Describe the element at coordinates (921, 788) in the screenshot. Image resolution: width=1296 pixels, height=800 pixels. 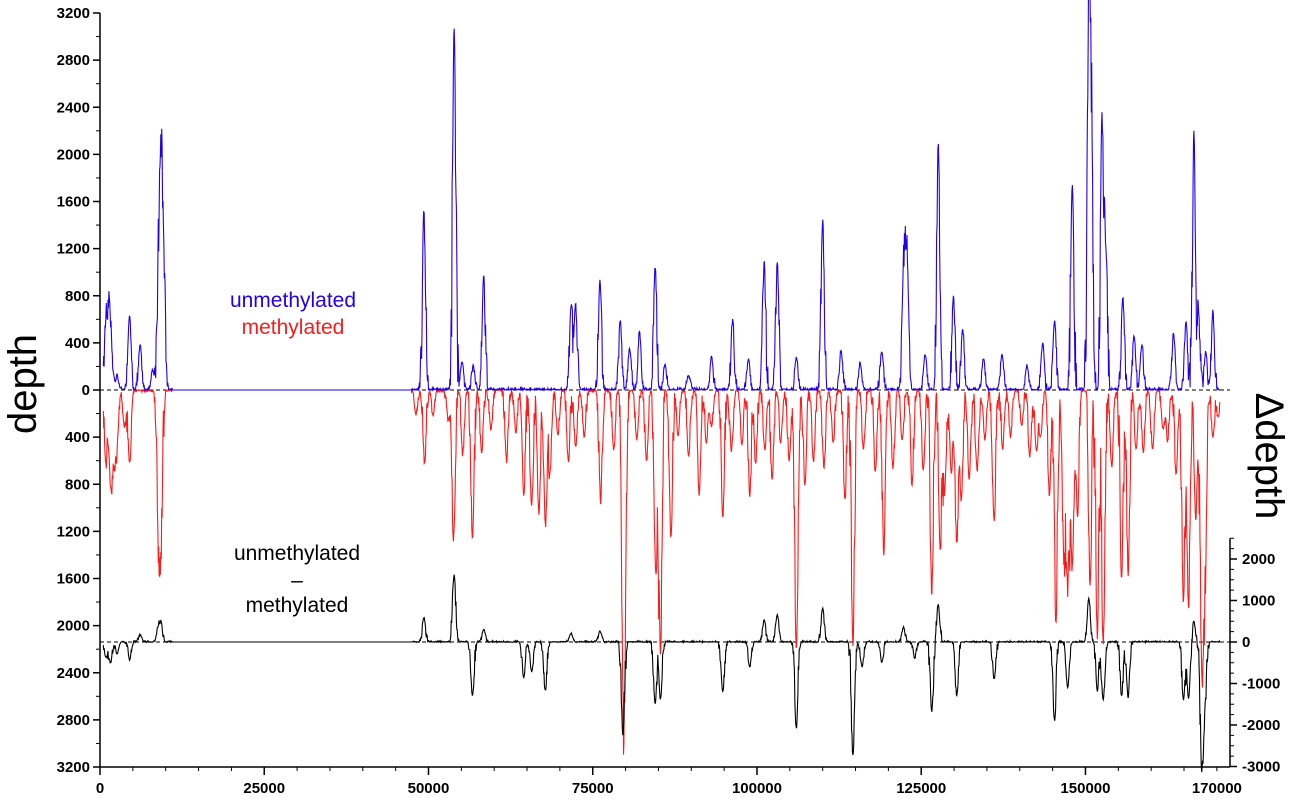
I see `bottom-tick-label: 125000` at that location.